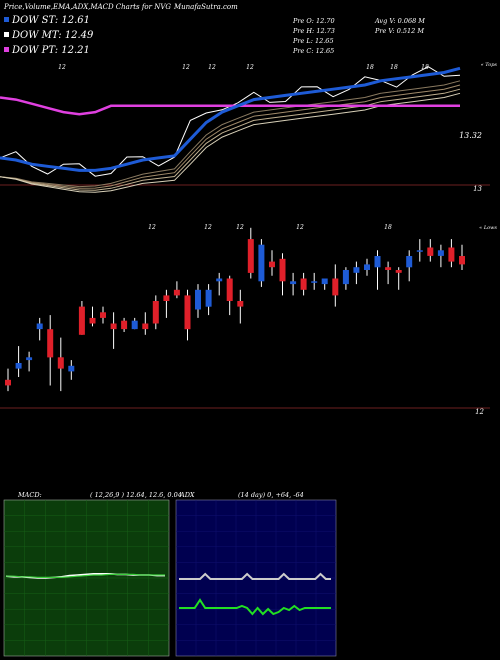 This screenshot has width=500, height=660. What do you see at coordinates (50, 50) in the screenshot?
I see `legend-label-pt: DOW PT: 12.21` at bounding box center [50, 50].